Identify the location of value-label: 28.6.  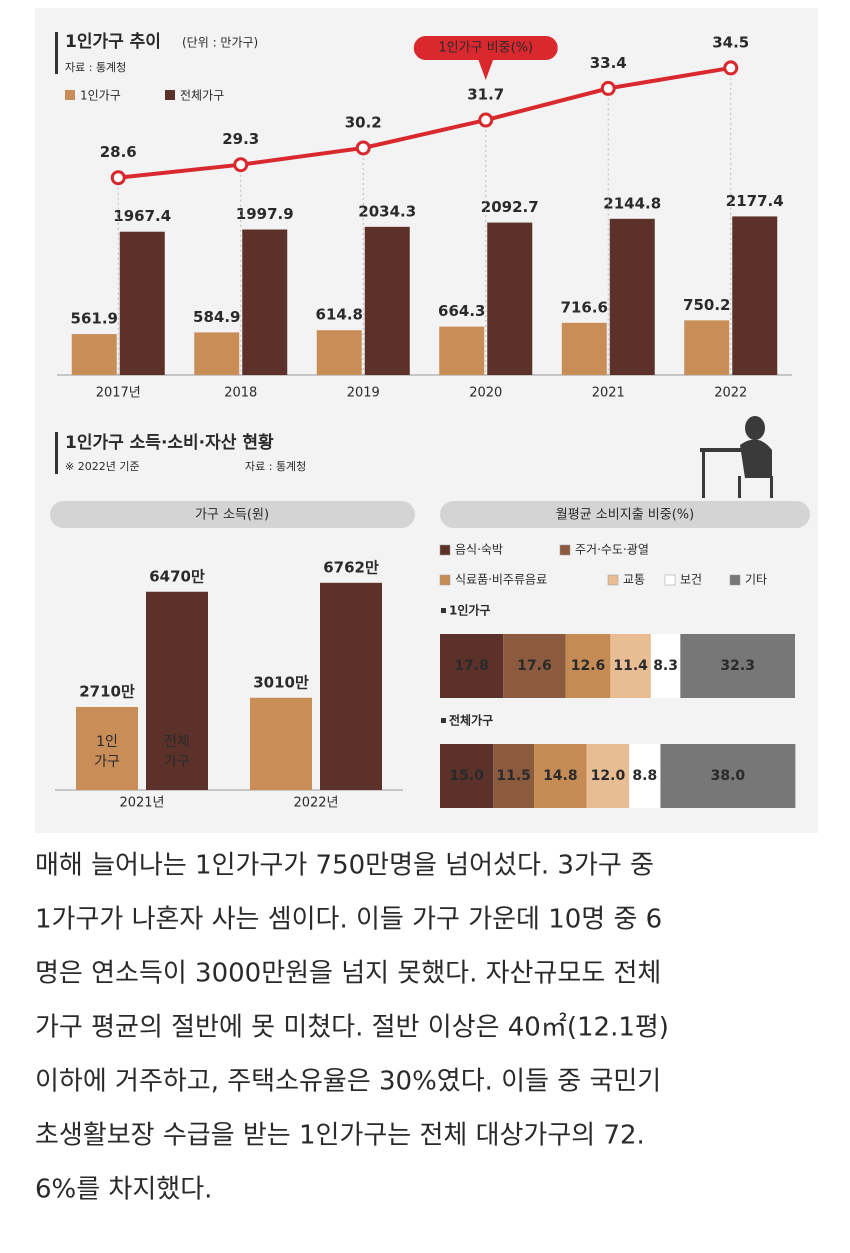
(118, 152).